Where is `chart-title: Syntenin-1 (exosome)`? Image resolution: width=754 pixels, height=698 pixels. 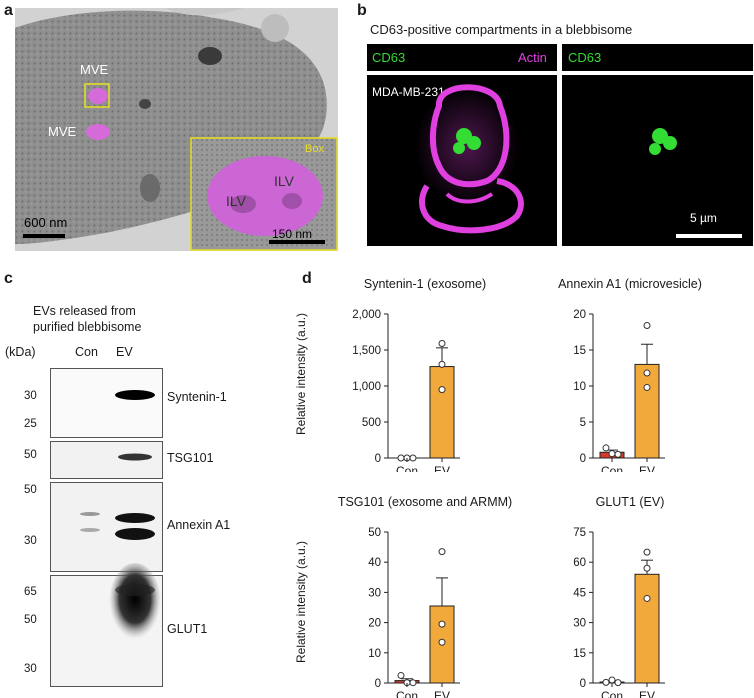 chart-title: Syntenin-1 (exosome) is located at coordinates (425, 284).